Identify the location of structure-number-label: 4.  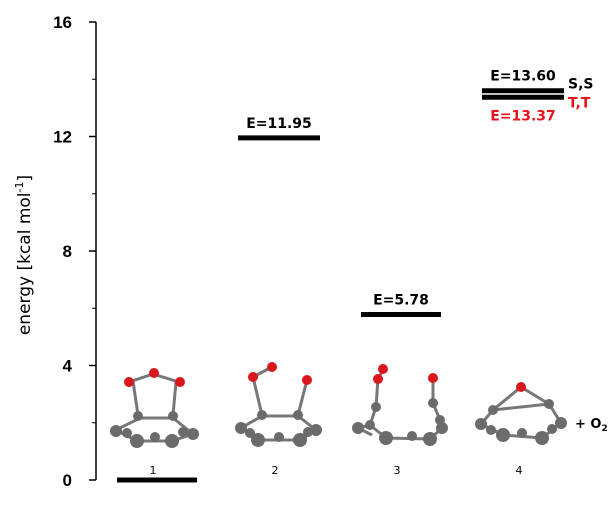
(519, 470).